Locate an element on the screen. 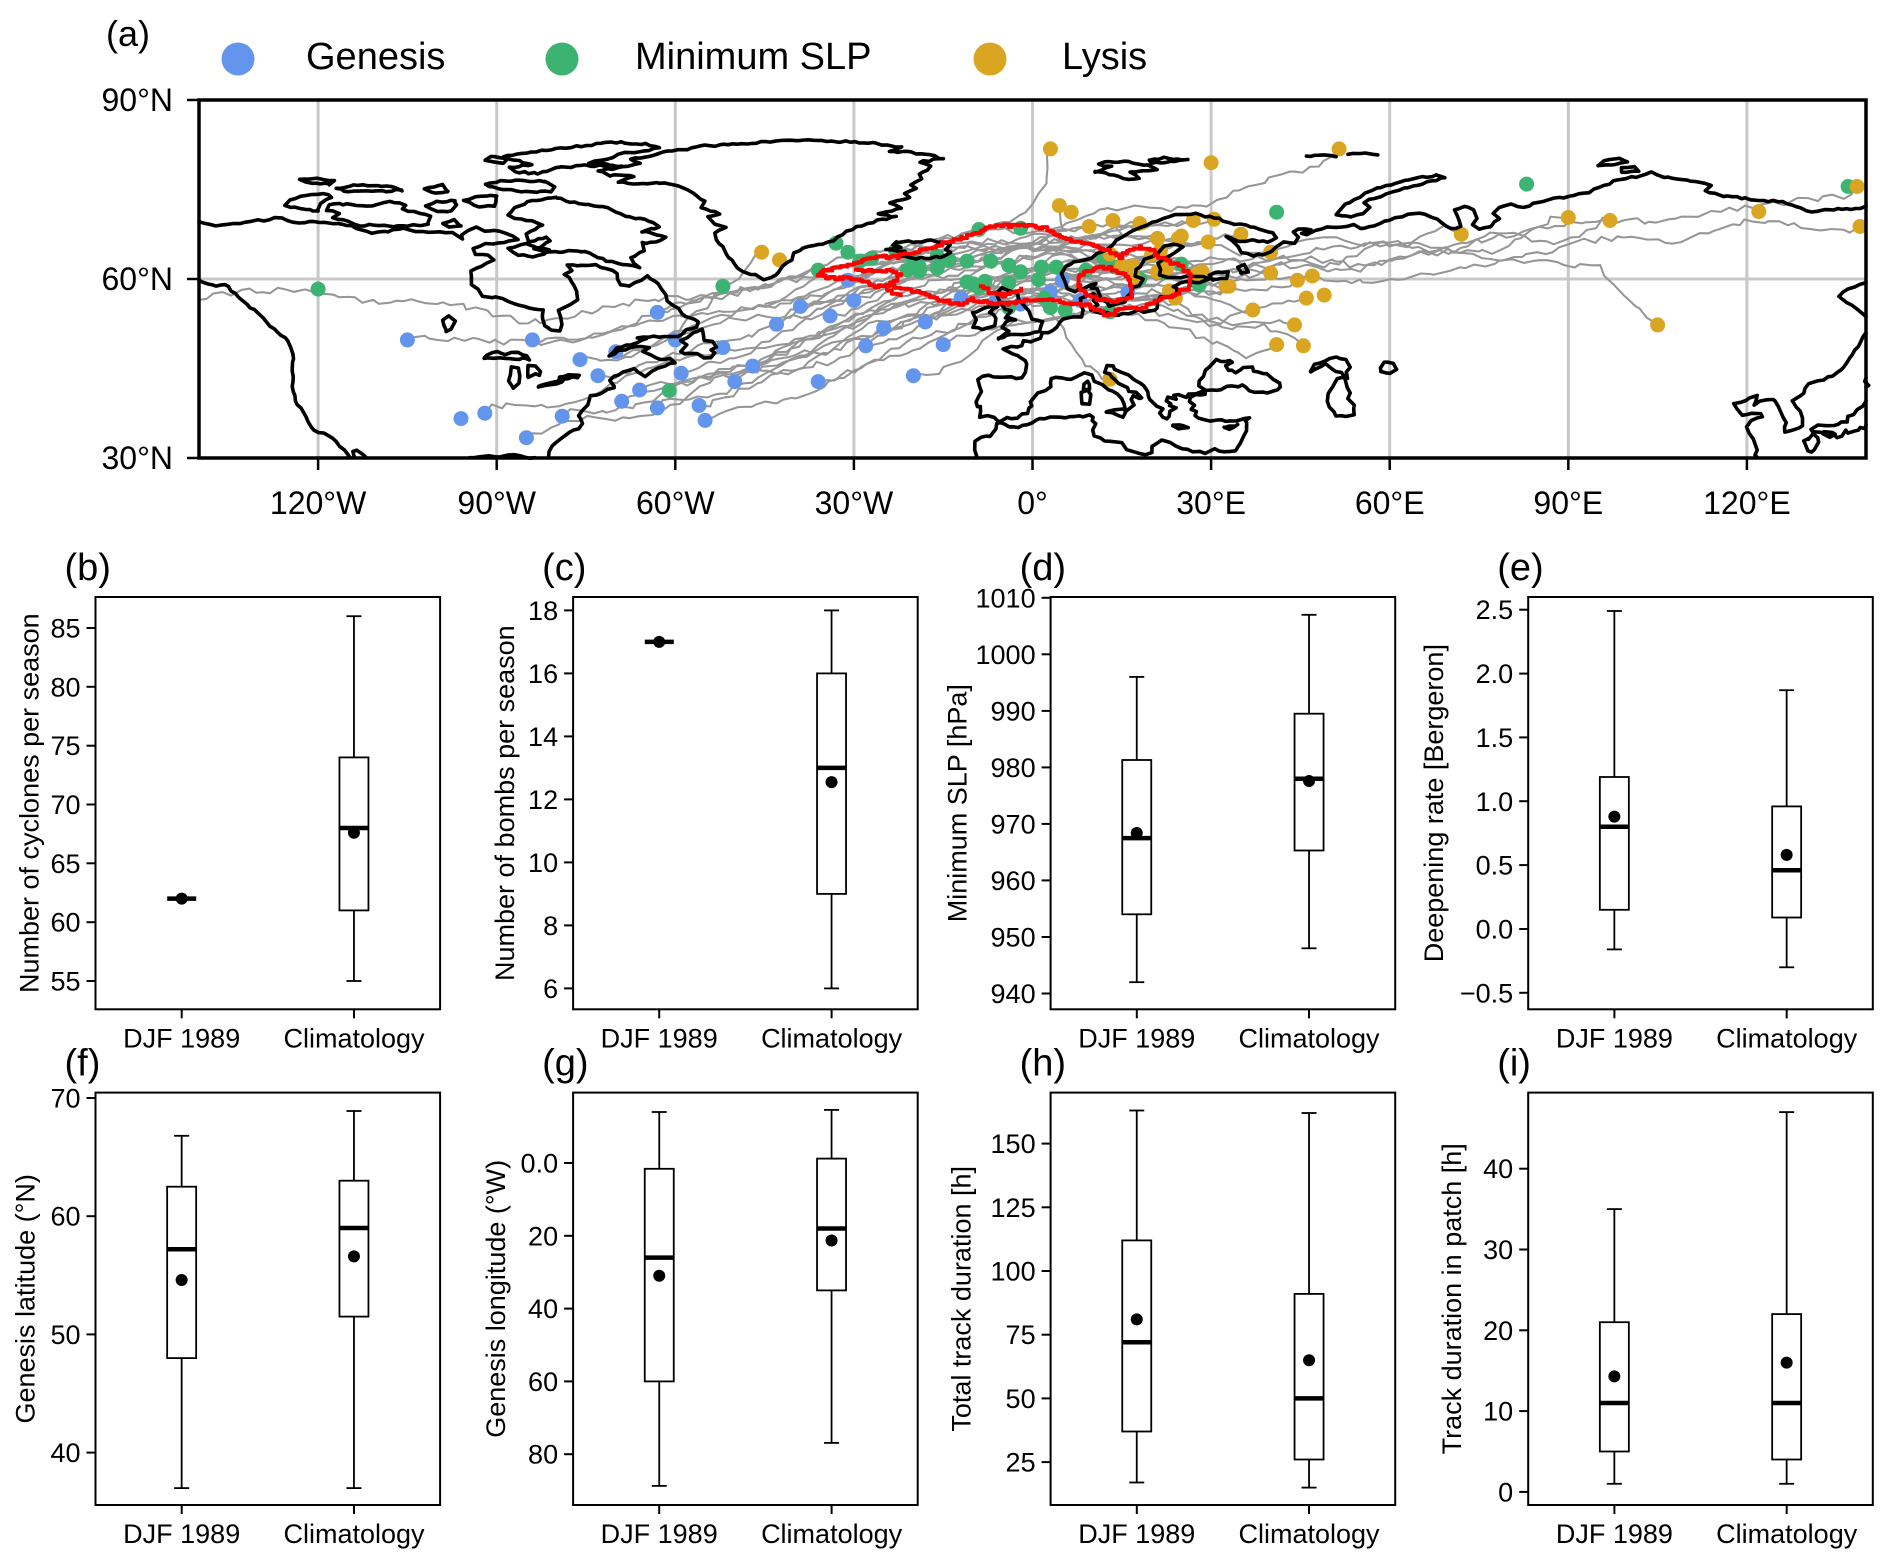 This screenshot has width=1892, height=1562. svg-text: 960 is located at coordinates (1013, 881).